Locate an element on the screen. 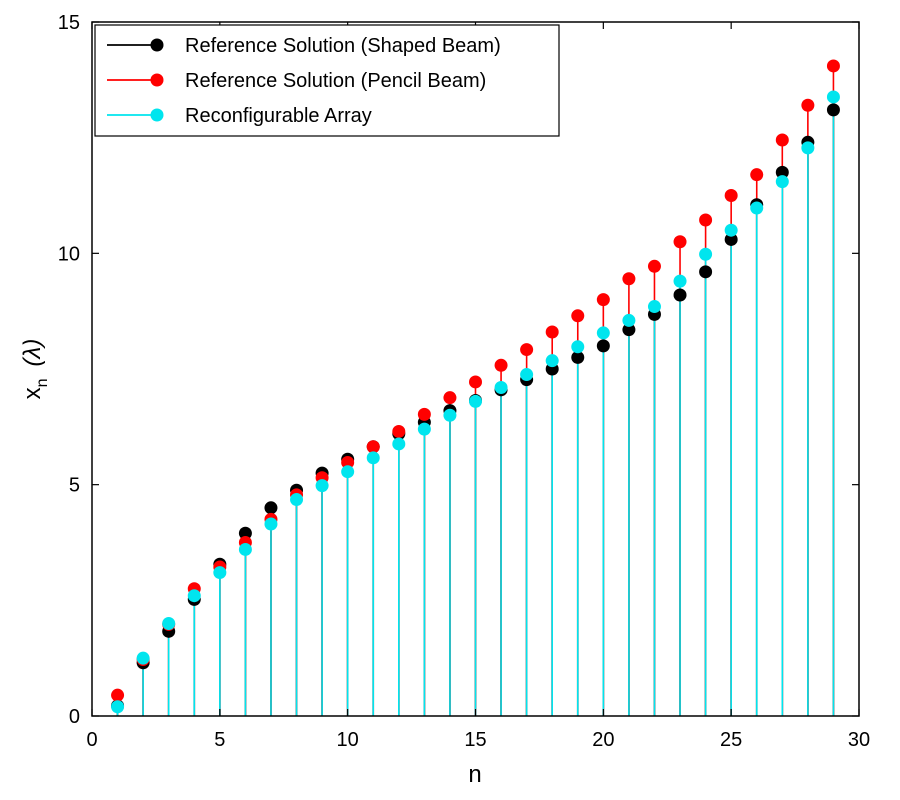 This screenshot has width=900, height=800. x-tick-label: 10 is located at coordinates (348, 740).